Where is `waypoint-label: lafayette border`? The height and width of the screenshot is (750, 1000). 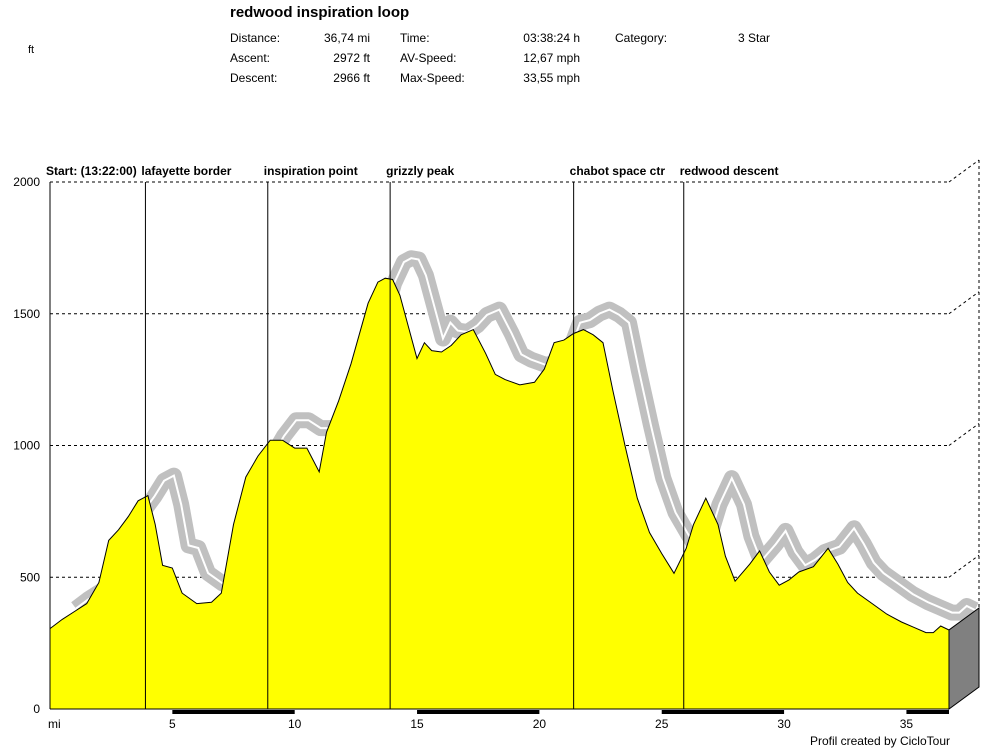 waypoint-label: lafayette border is located at coordinates (186, 171).